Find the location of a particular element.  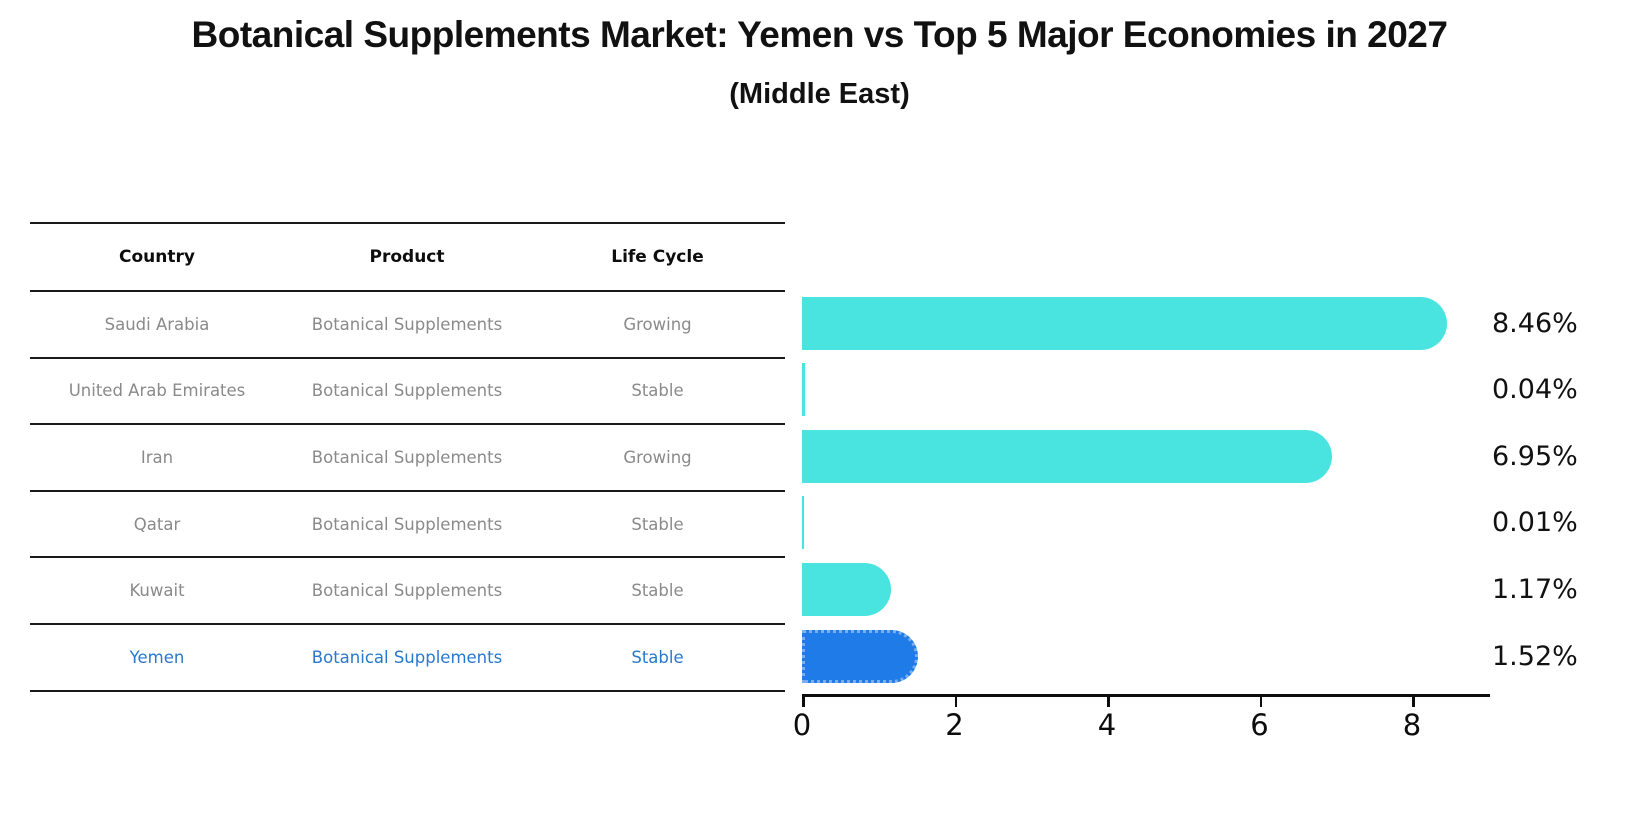

bar-saudi-arabia is located at coordinates (1125, 323).